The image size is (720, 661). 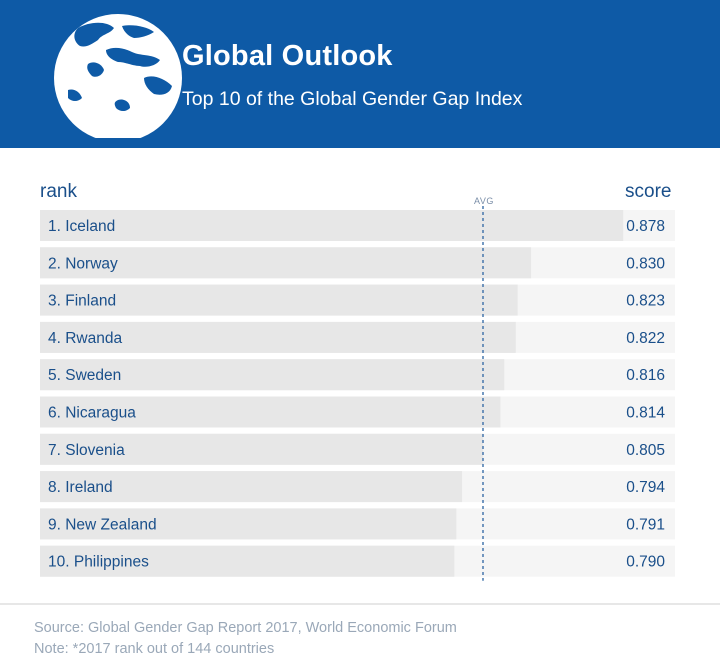 I want to click on category-label: 6. Nicaragua, so click(x=92, y=413).